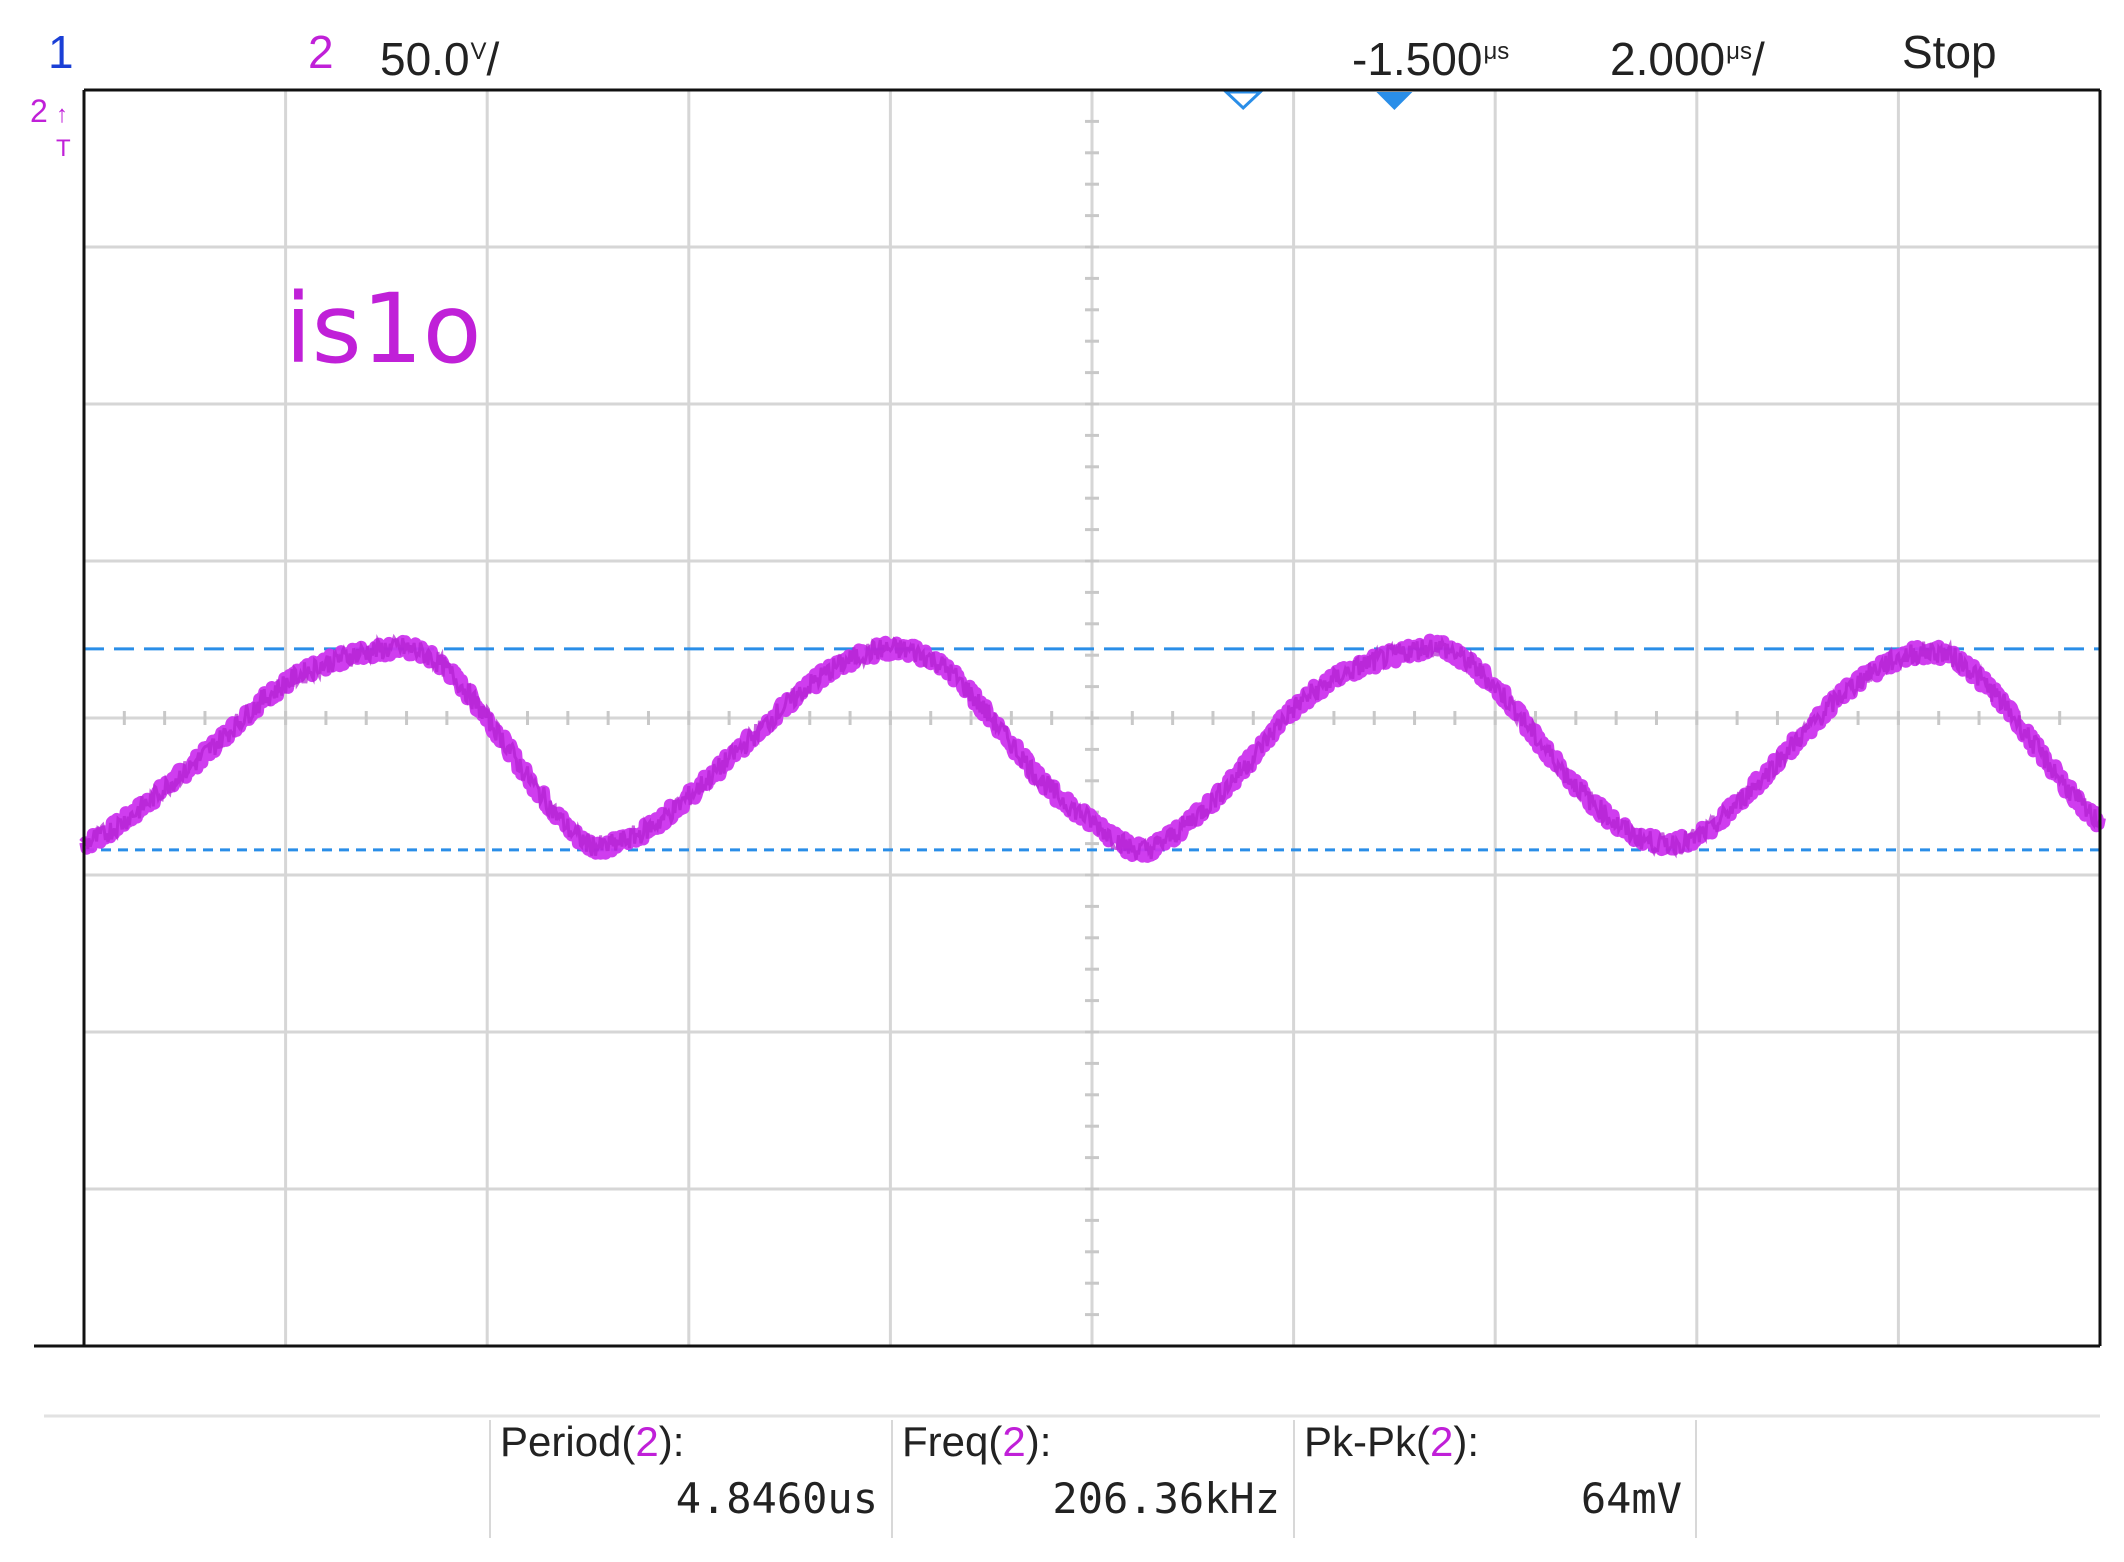 Image resolution: width=2124 pixels, height=1562 pixels. What do you see at coordinates (592, 1441) in the screenshot?
I see `measurement-label: Period(2):` at bounding box center [592, 1441].